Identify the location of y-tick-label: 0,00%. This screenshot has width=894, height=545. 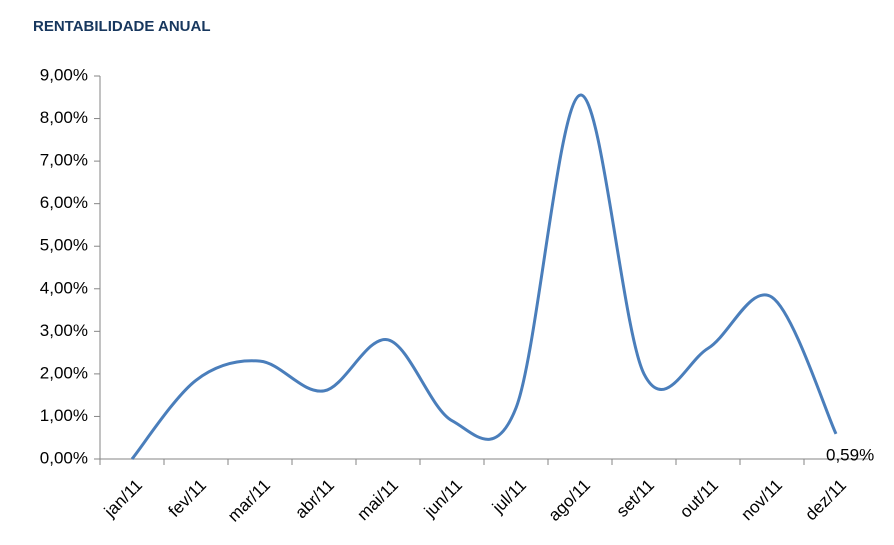
(64, 457).